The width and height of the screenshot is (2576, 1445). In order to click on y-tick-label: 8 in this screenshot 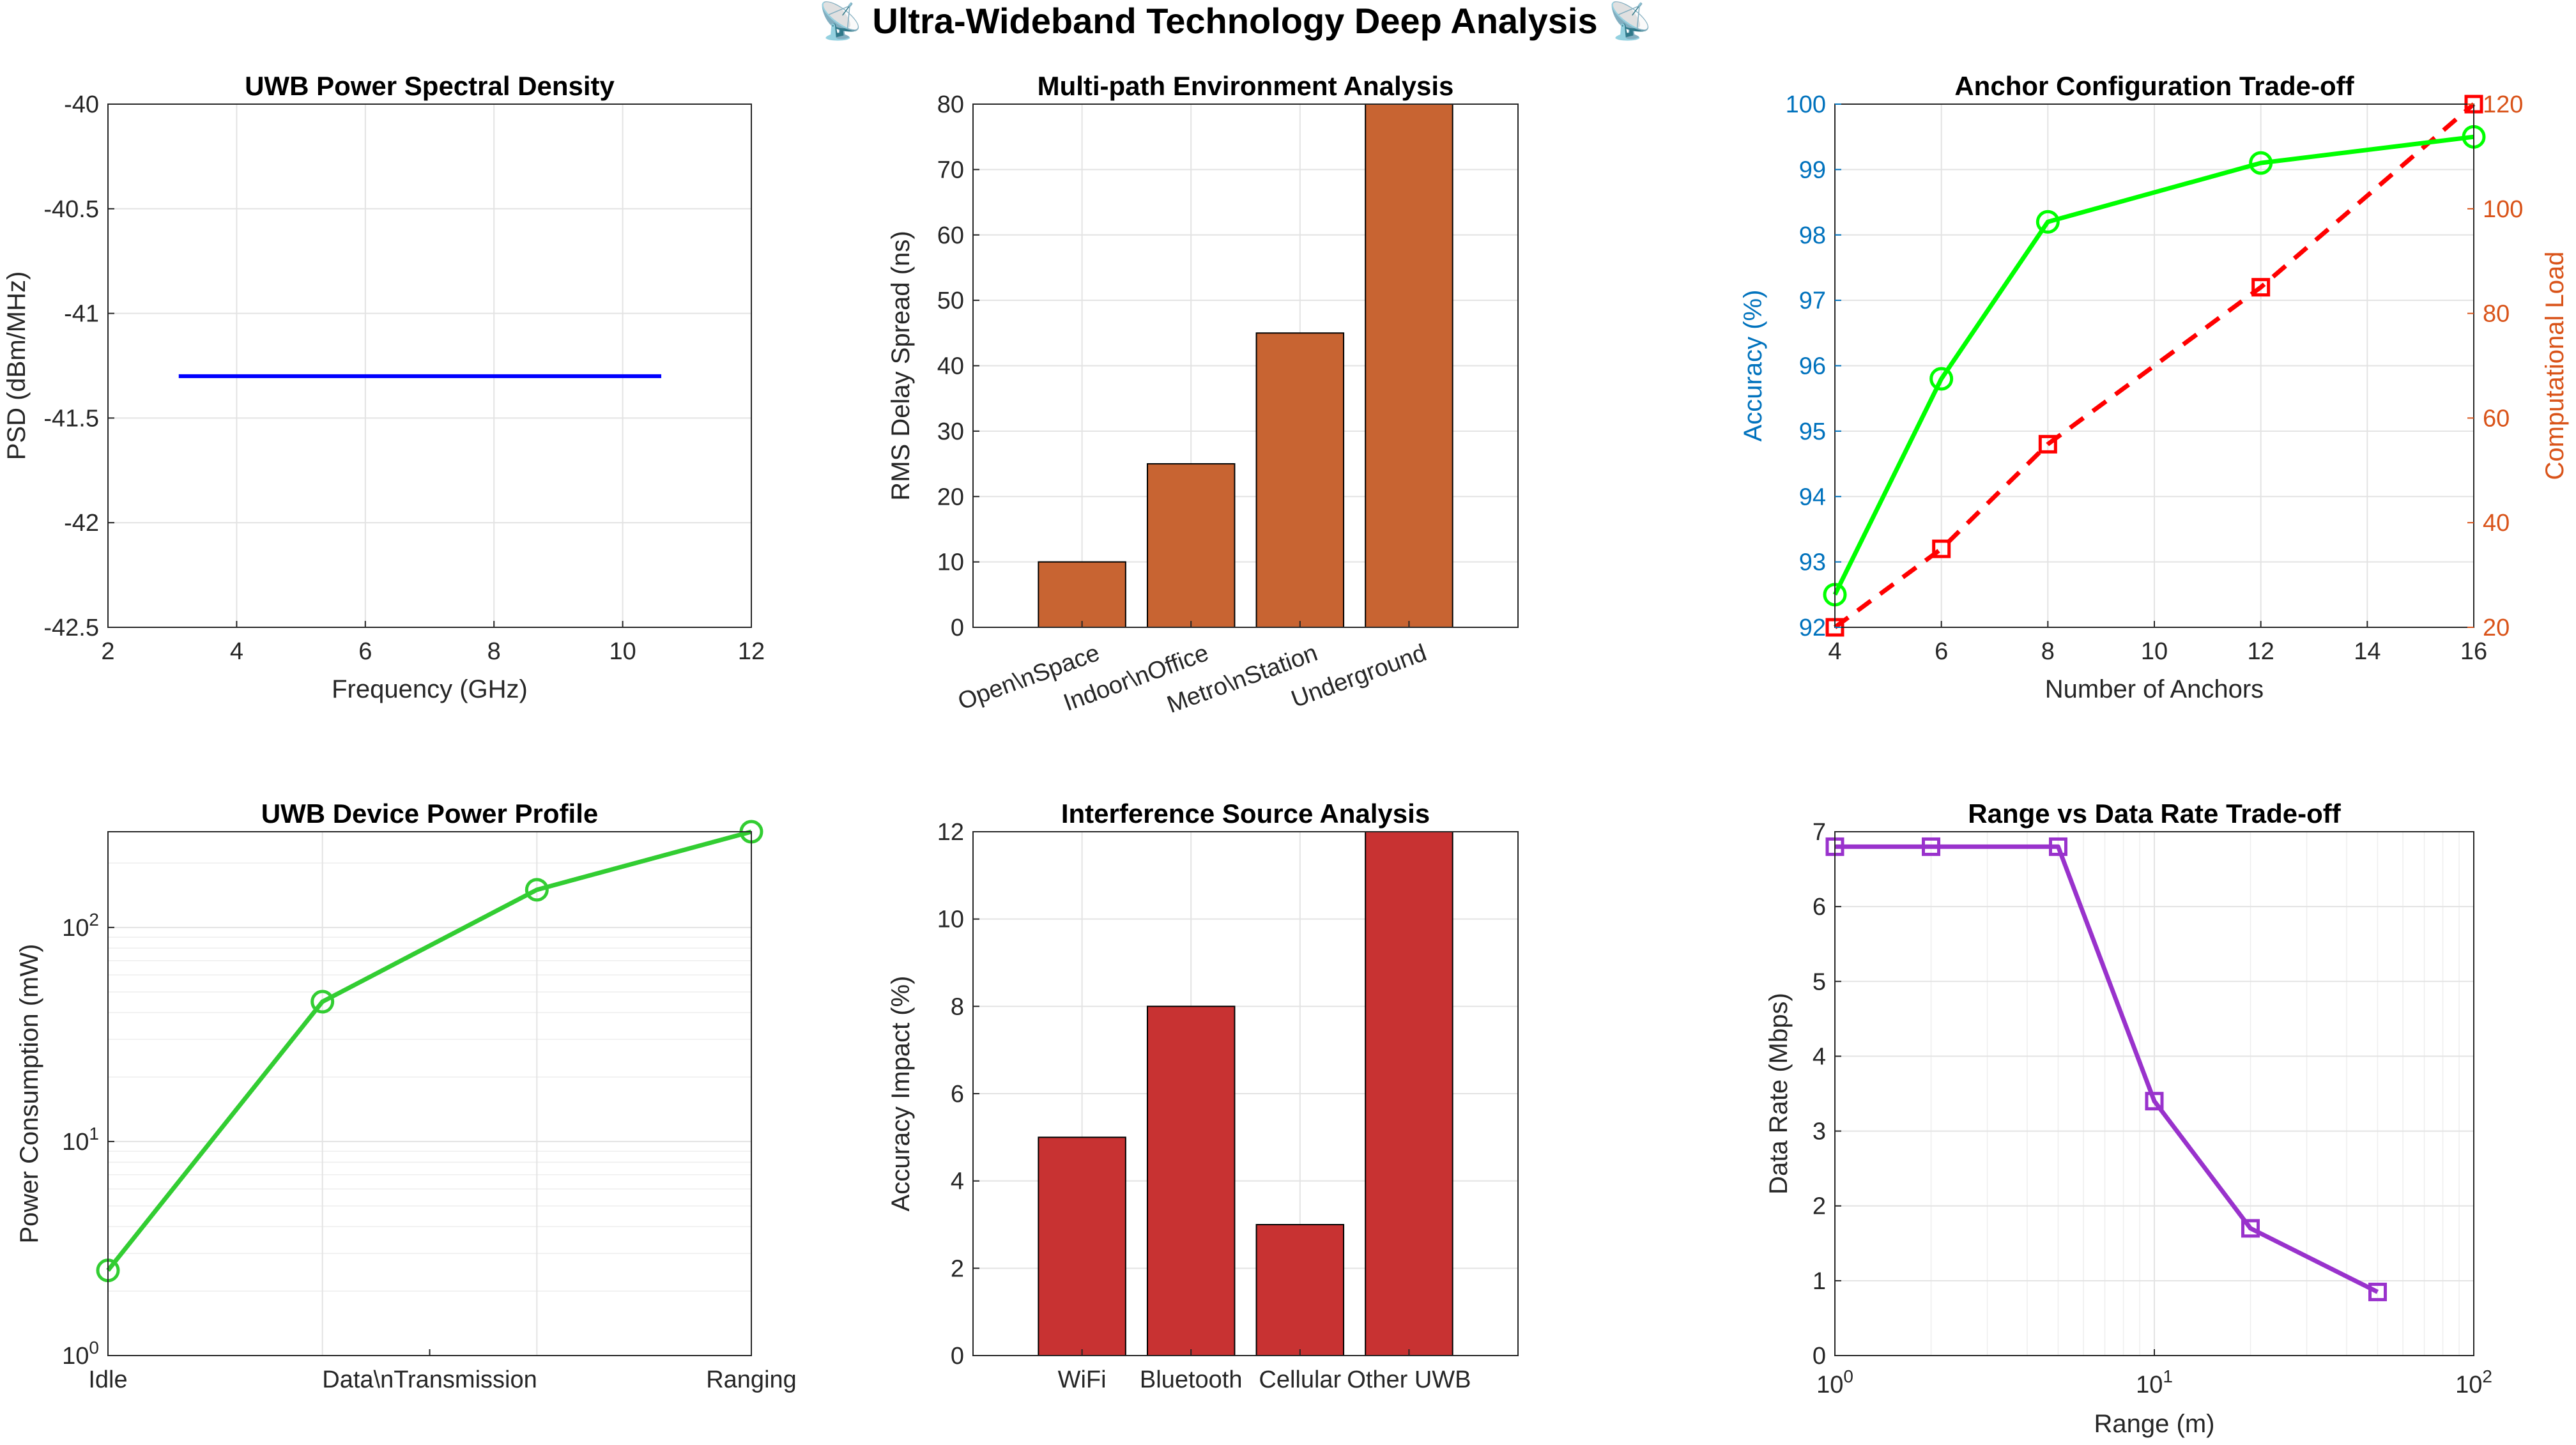, I will do `click(957, 1006)`.